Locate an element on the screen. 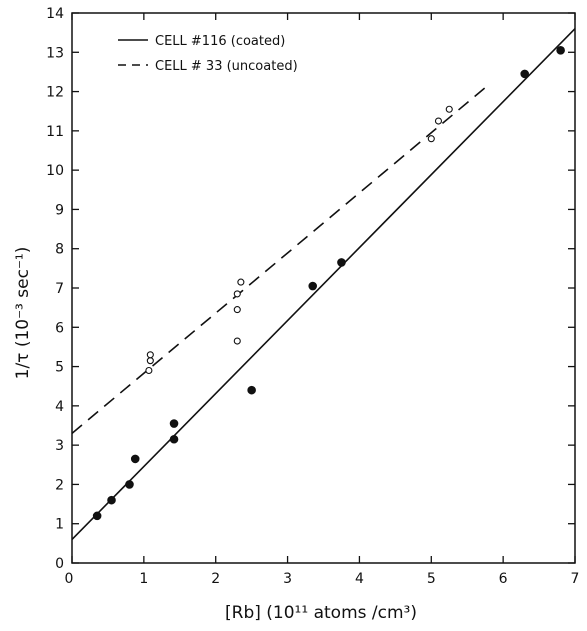  y-tick-label: 8 is located at coordinates (59, 250).